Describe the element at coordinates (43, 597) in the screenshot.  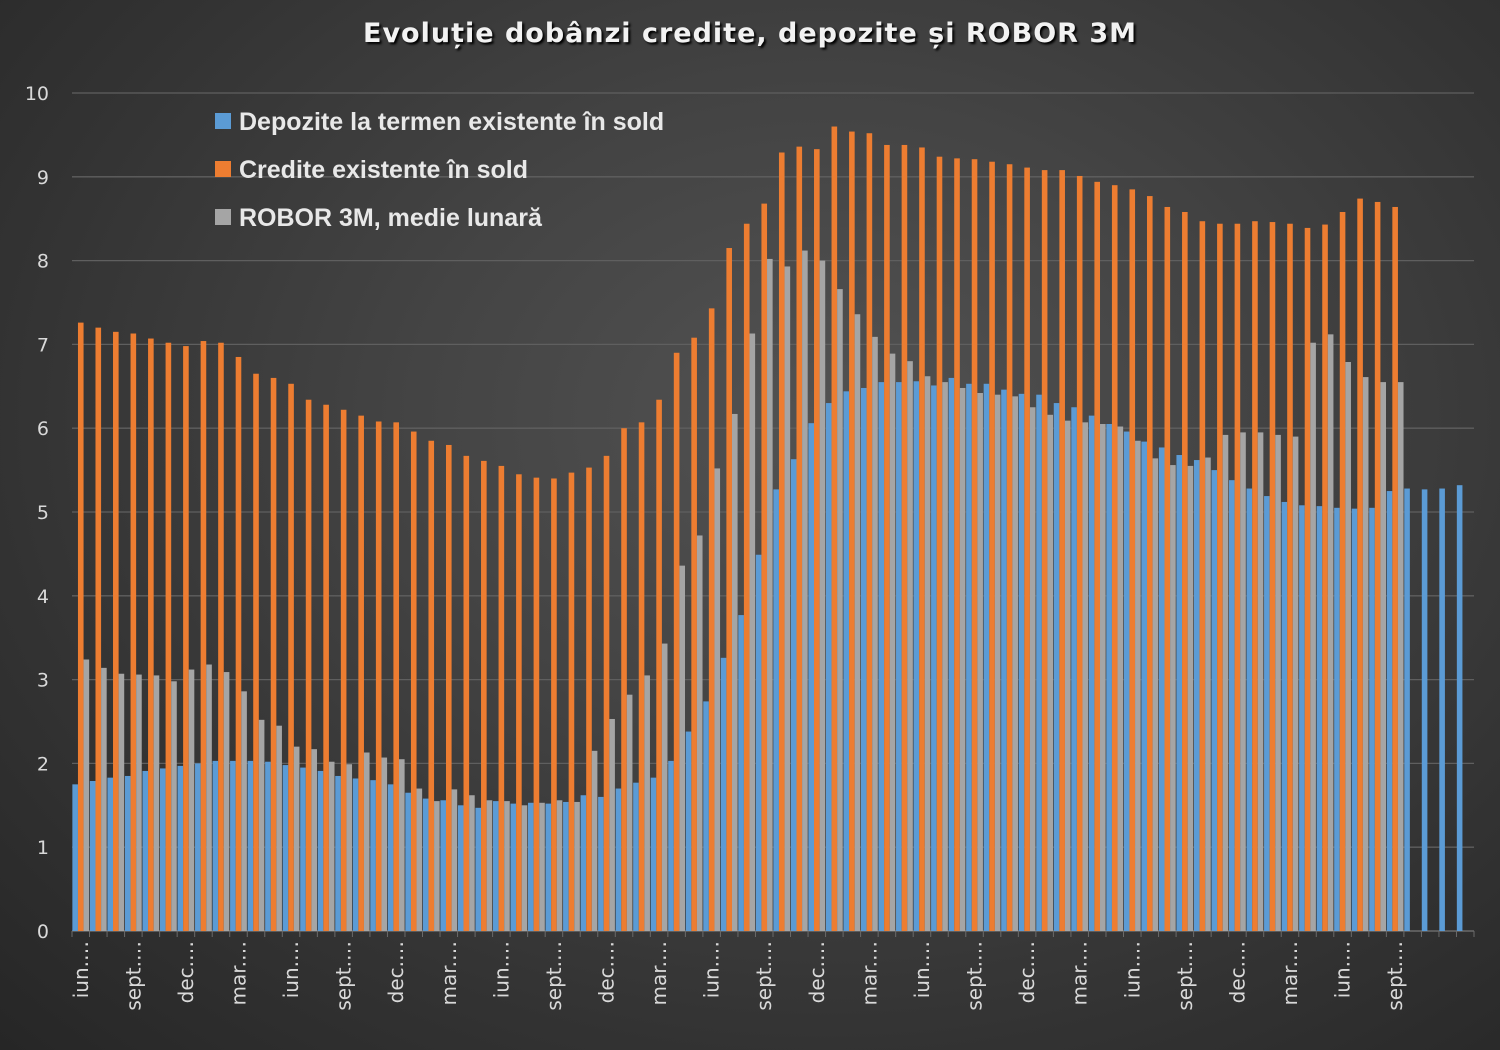
I see `y-tick-label: 4` at that location.